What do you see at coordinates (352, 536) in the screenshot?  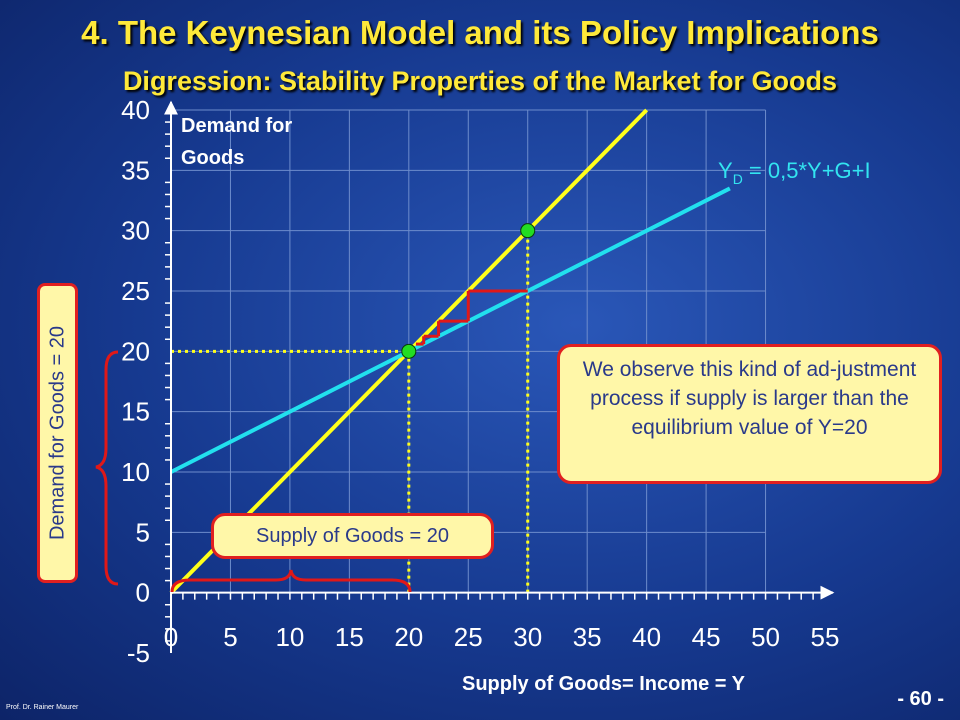 I see `supply-callout: Supply of Goods = 20` at bounding box center [352, 536].